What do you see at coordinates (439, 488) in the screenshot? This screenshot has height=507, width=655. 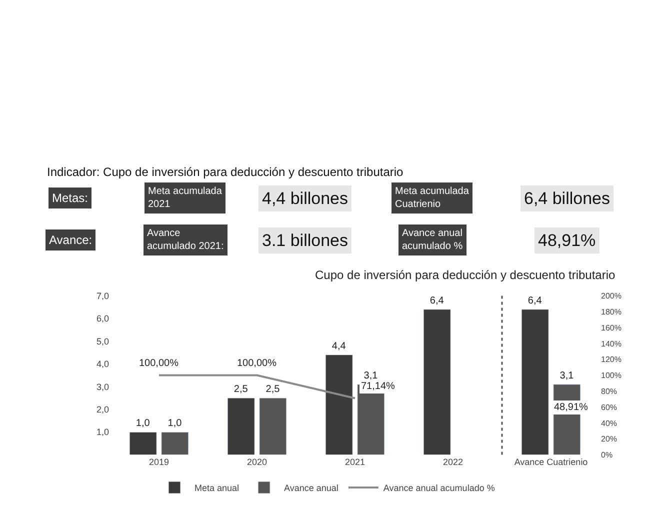 I see `legend-label: Avance anual acumulado %` at bounding box center [439, 488].